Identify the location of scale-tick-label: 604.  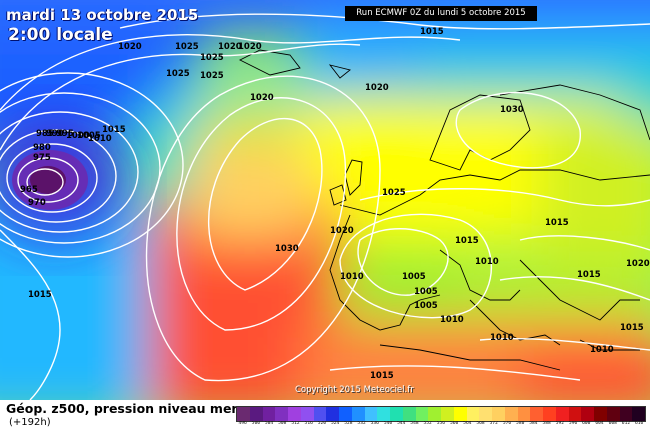
(599, 423).